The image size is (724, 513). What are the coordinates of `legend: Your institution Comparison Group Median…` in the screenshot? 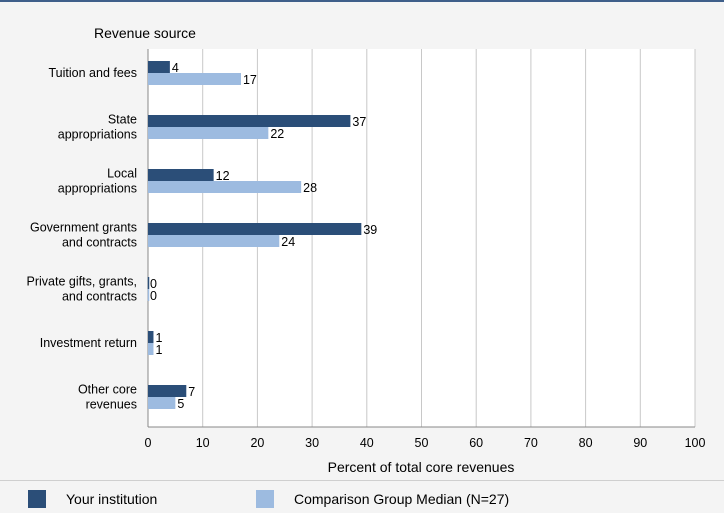 It's located at (362, 496).